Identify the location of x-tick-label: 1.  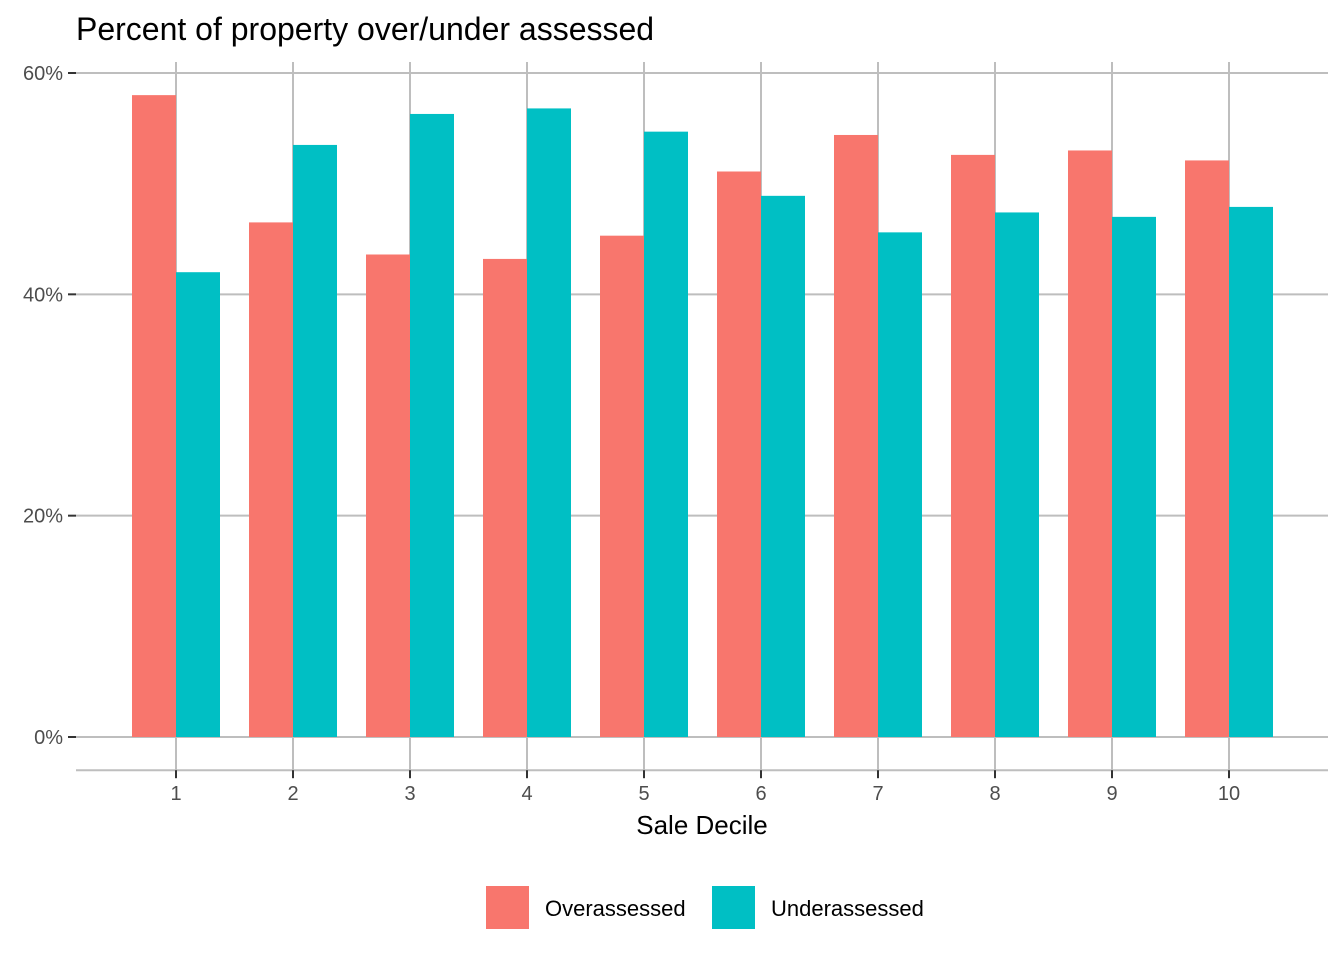
(175, 794).